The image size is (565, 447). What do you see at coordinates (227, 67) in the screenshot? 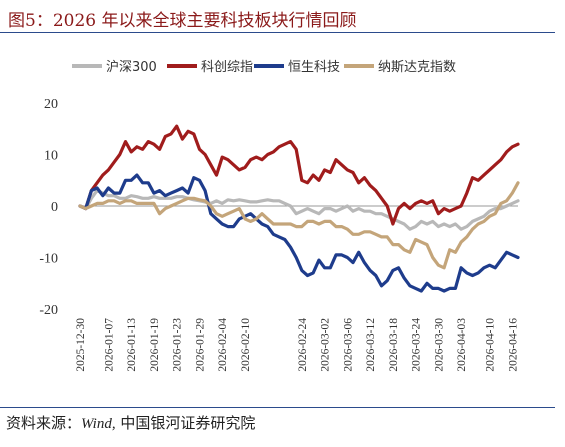
I see `legend-label: 科创综指` at bounding box center [227, 67].